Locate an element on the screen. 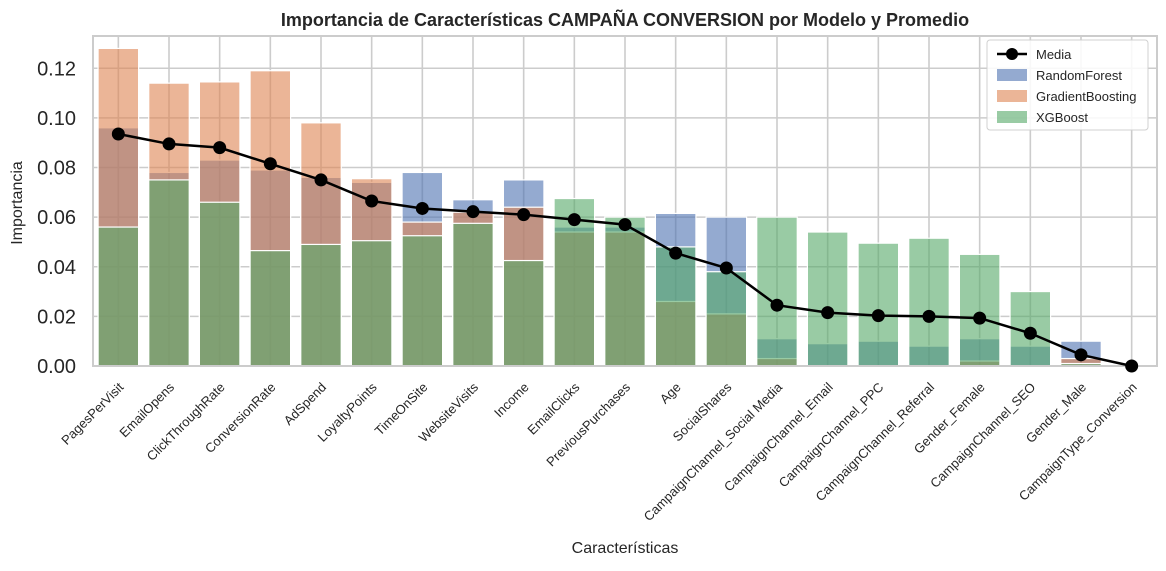  y-tick-label: 0.06 is located at coordinates (56, 218).